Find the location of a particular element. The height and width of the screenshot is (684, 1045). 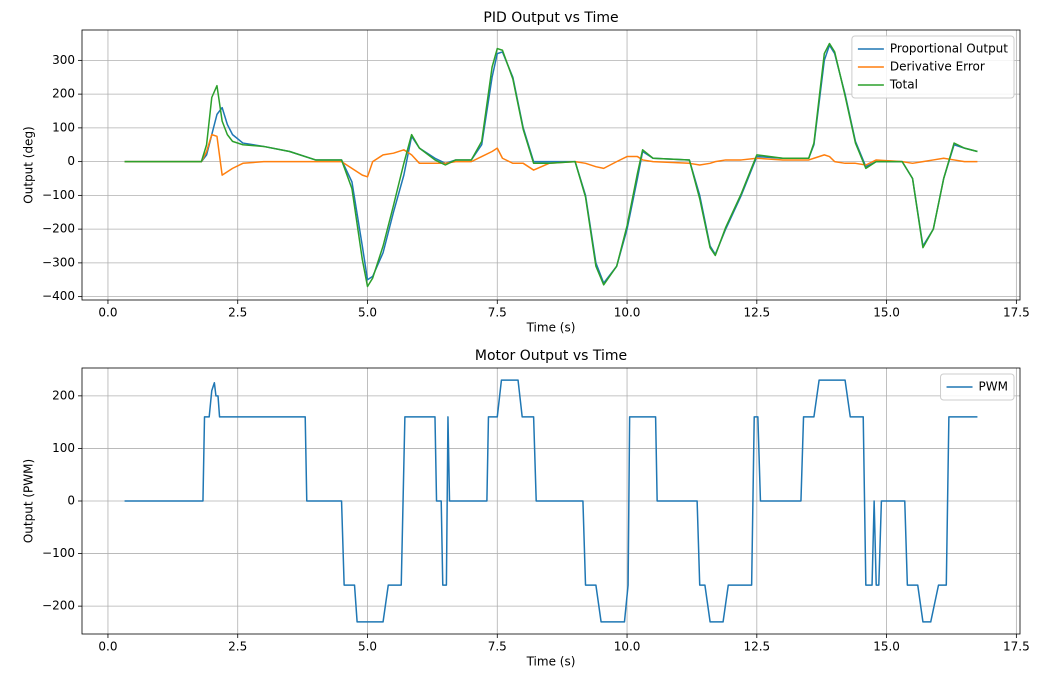

chart-title: Motor Output vs Time is located at coordinates (551, 356).